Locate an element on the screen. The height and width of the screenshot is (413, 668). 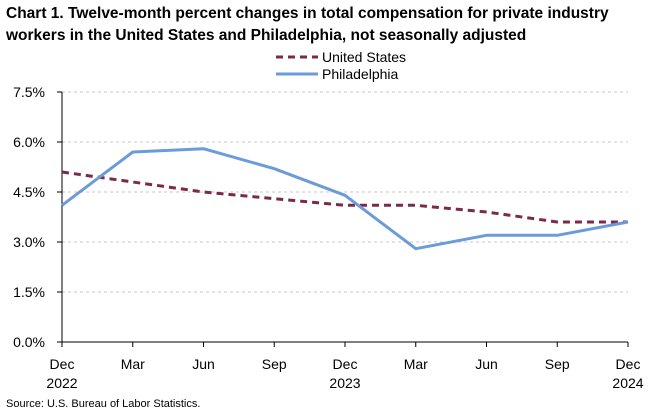
y-tick-label: 4.5% is located at coordinates (29, 192).